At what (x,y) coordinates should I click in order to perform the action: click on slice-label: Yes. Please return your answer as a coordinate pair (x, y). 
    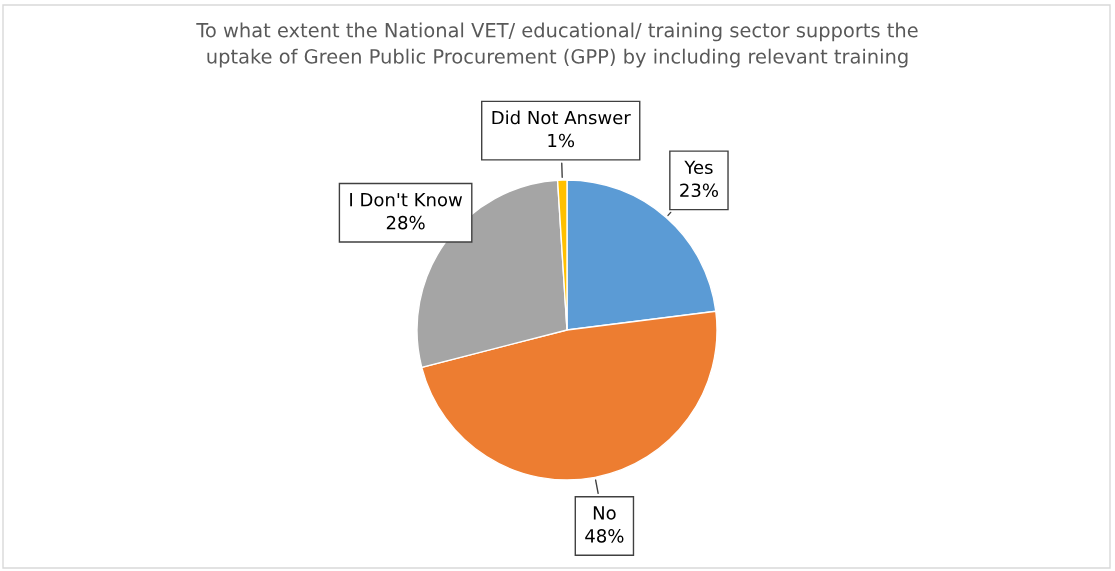
    Looking at the image, I should click on (698, 167).